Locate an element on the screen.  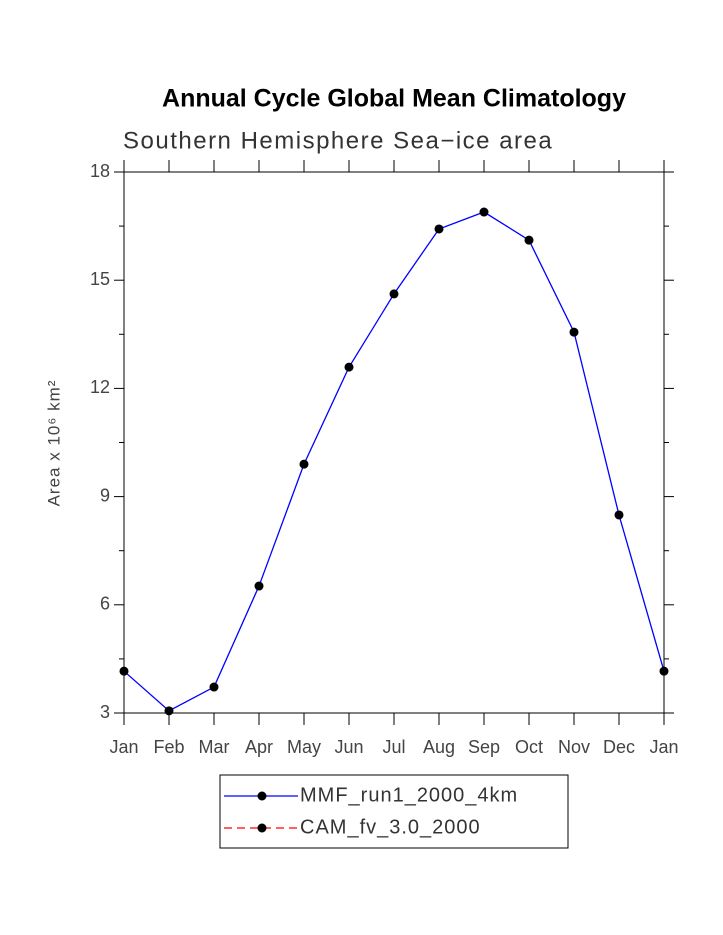
x-tick-label: Oct is located at coordinates (529, 747).